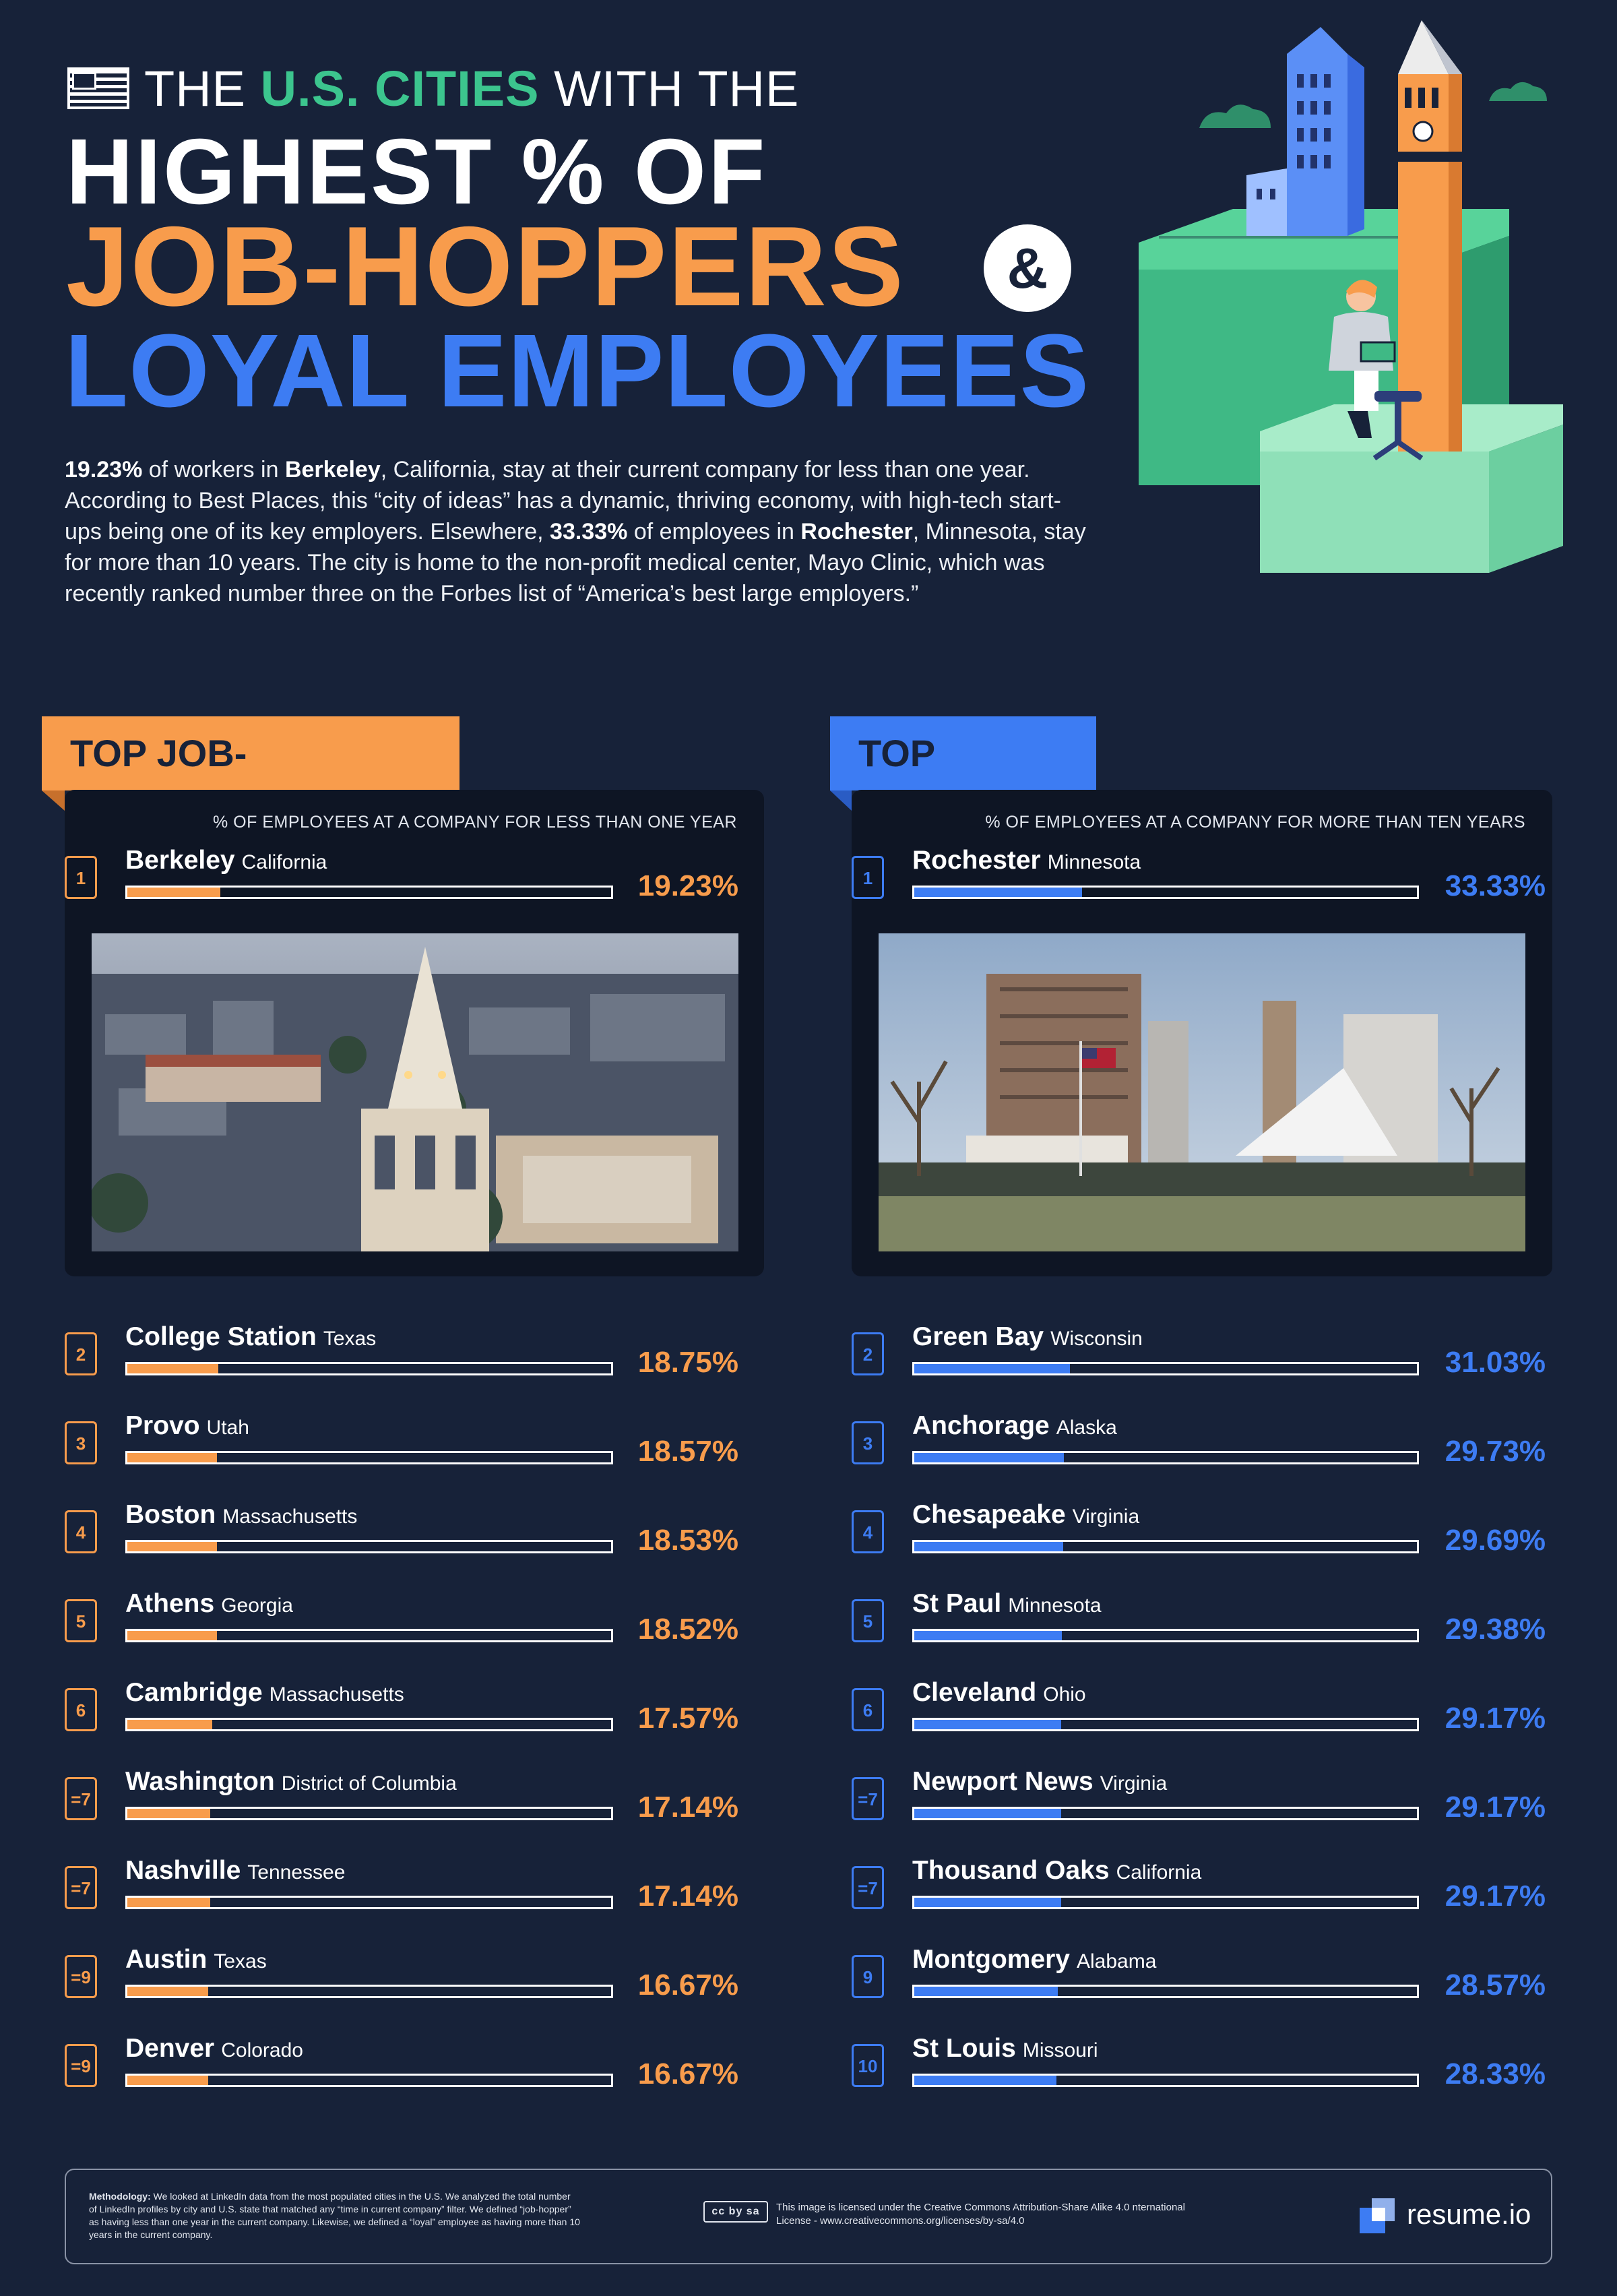 The image size is (1617, 2296). What do you see at coordinates (577, 371) in the screenshot?
I see `title-line-4: LOYAL EMPLOYEES` at bounding box center [577, 371].